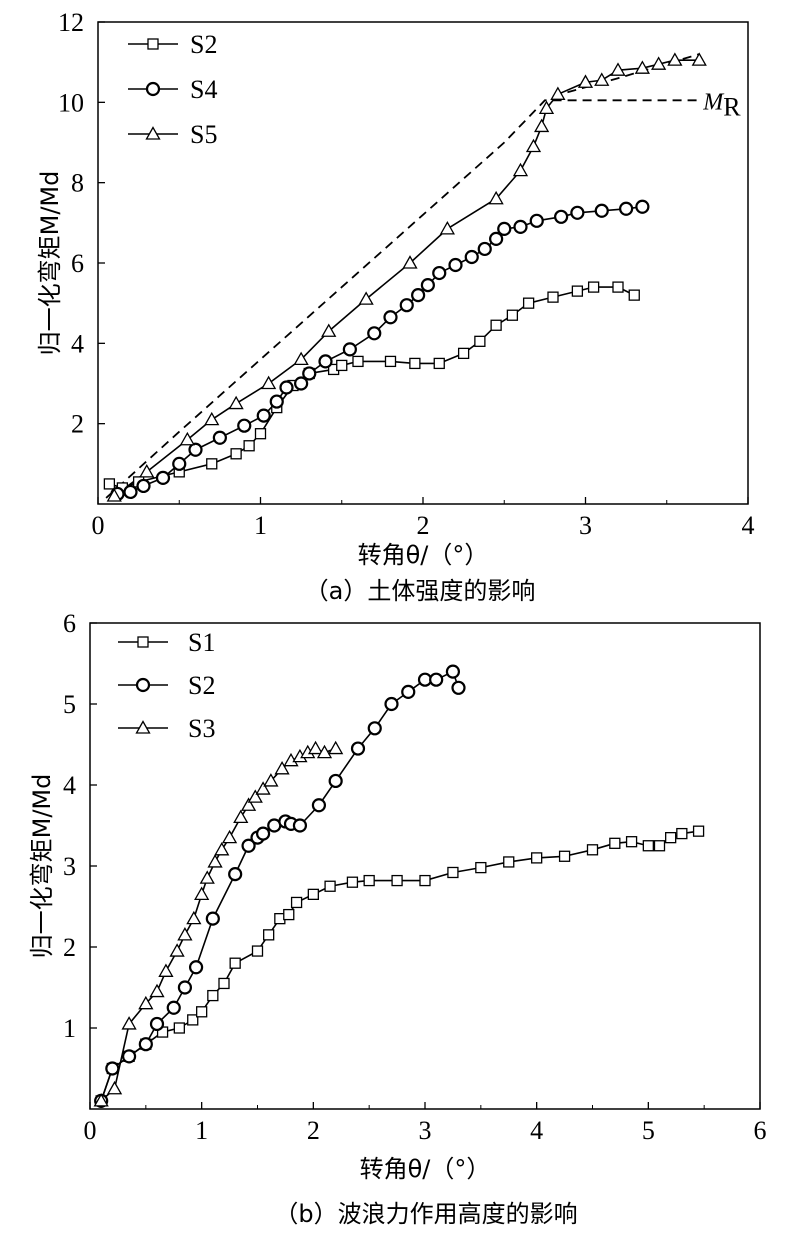 This screenshot has height=1241, width=809. I want to click on chart-b-caption: （b）波浪力作用高度的影响, so click(425, 1214).